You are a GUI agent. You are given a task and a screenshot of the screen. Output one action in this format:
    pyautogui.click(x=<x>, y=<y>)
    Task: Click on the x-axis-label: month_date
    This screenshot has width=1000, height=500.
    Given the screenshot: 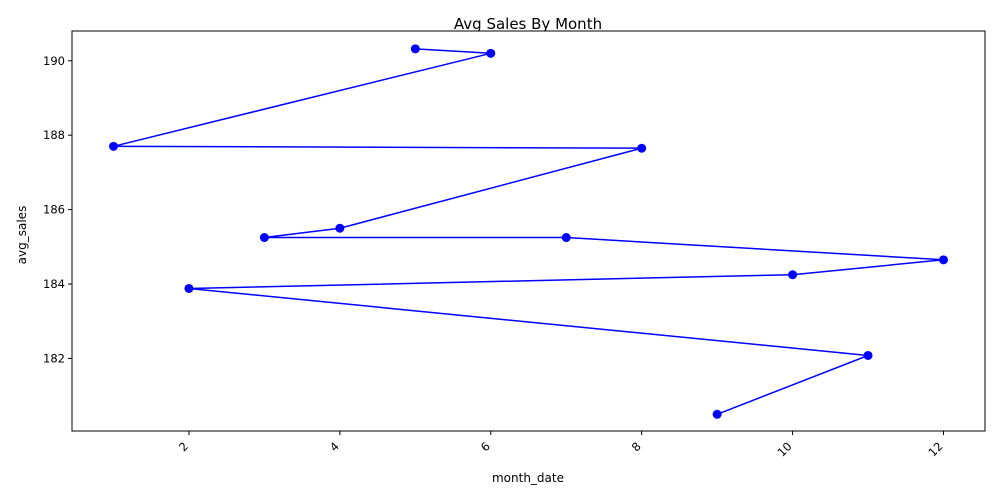 What is the action you would take?
    pyautogui.click(x=528, y=478)
    